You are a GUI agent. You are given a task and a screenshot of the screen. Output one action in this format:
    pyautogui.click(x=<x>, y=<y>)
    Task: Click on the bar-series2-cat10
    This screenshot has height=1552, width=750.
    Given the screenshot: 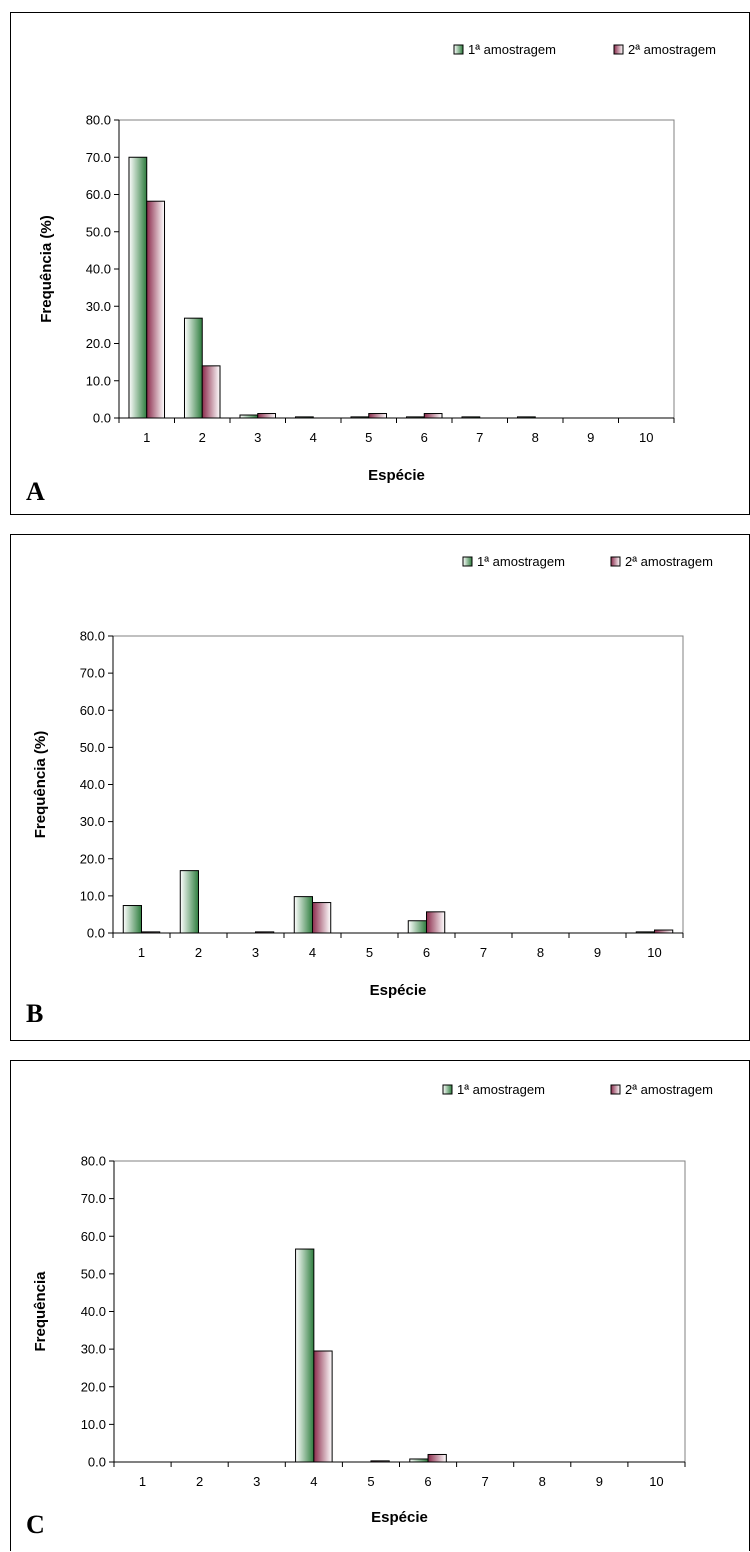 What is the action you would take?
    pyautogui.click(x=664, y=931)
    